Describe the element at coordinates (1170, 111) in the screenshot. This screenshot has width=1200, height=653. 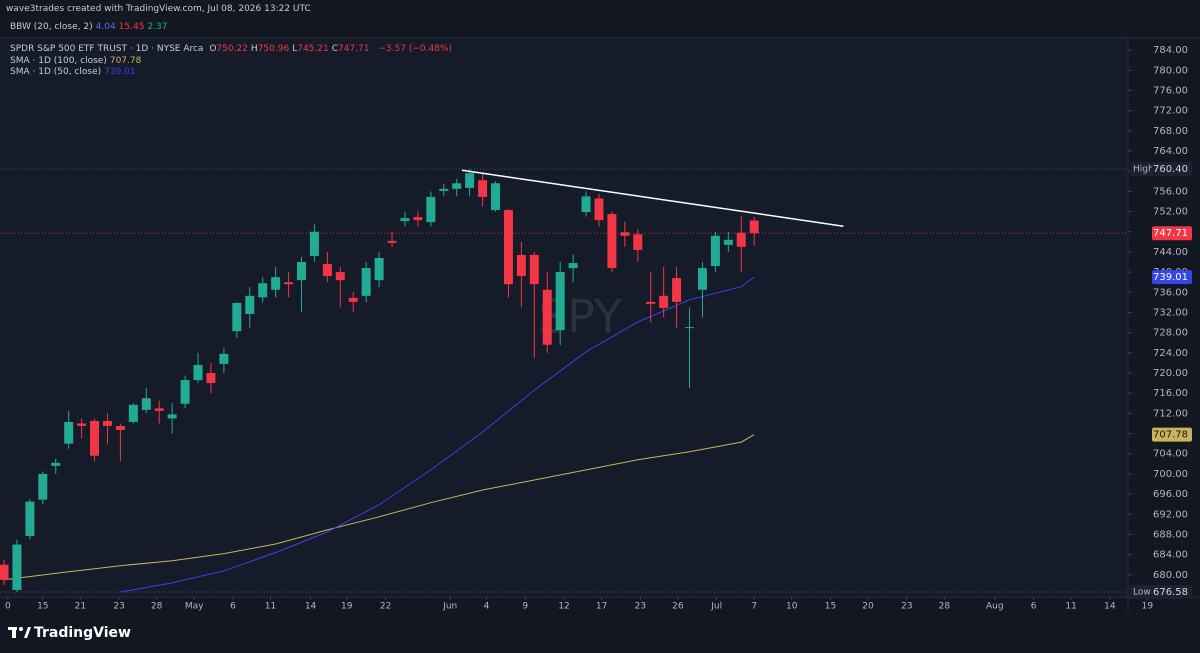
I see `y-tick-label: 772.00` at that location.